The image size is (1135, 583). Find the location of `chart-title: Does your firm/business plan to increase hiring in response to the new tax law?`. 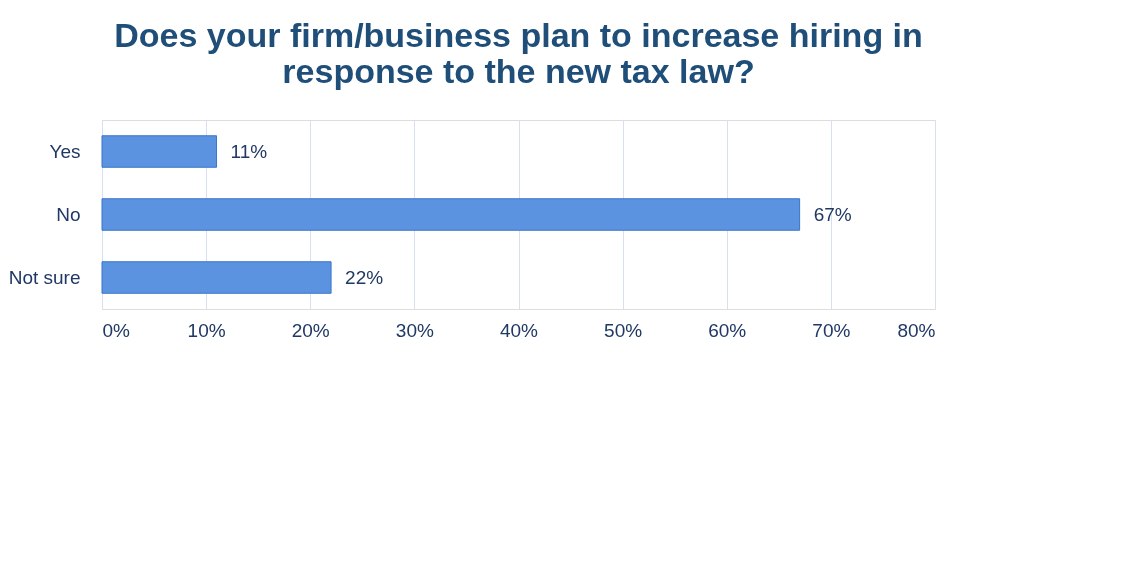

chart-title: Does your firm/business plan to increase hiring in response to the new tax law? is located at coordinates (518, 53).